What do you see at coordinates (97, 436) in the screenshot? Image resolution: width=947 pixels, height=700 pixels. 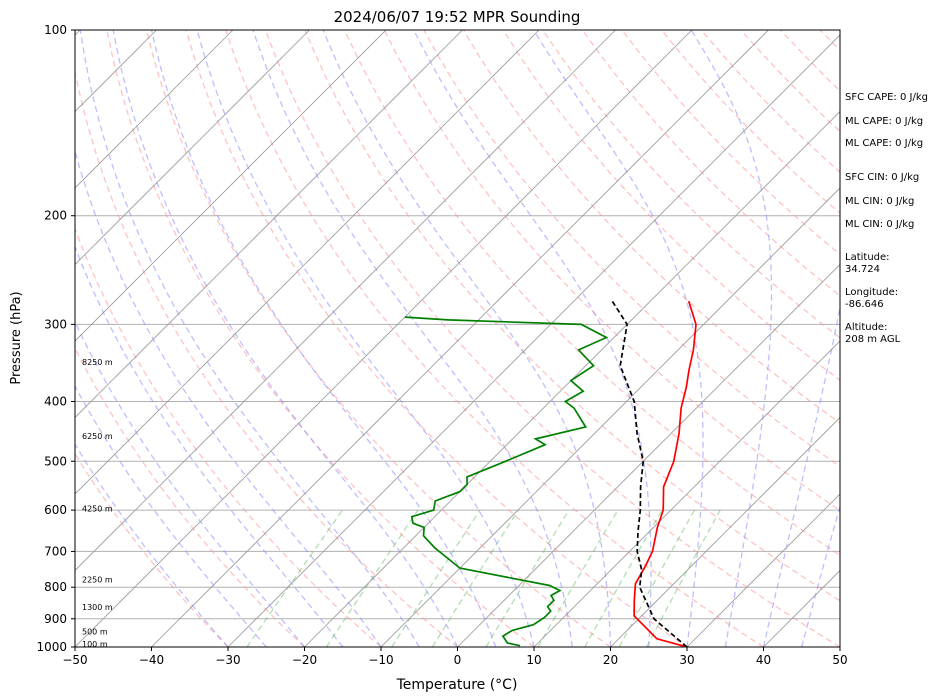 I see `height-label: 6250 m` at bounding box center [97, 436].